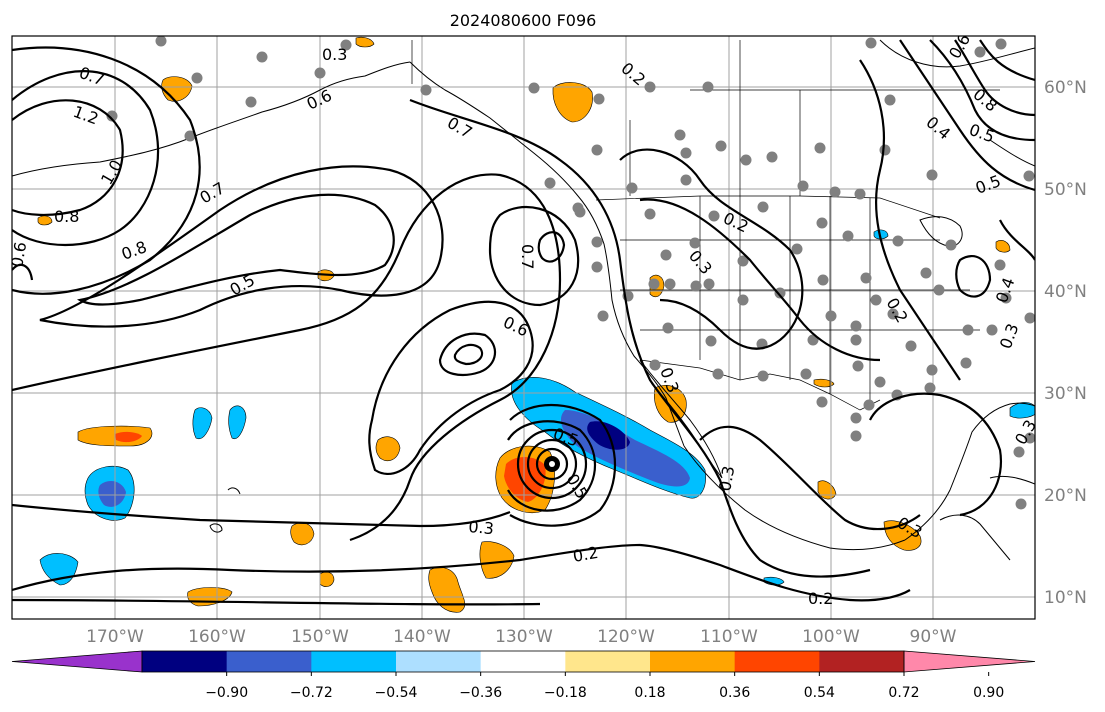 The width and height of the screenshot is (1105, 712). I want to click on colorbar-tick-label: 0.36, so click(734, 693).